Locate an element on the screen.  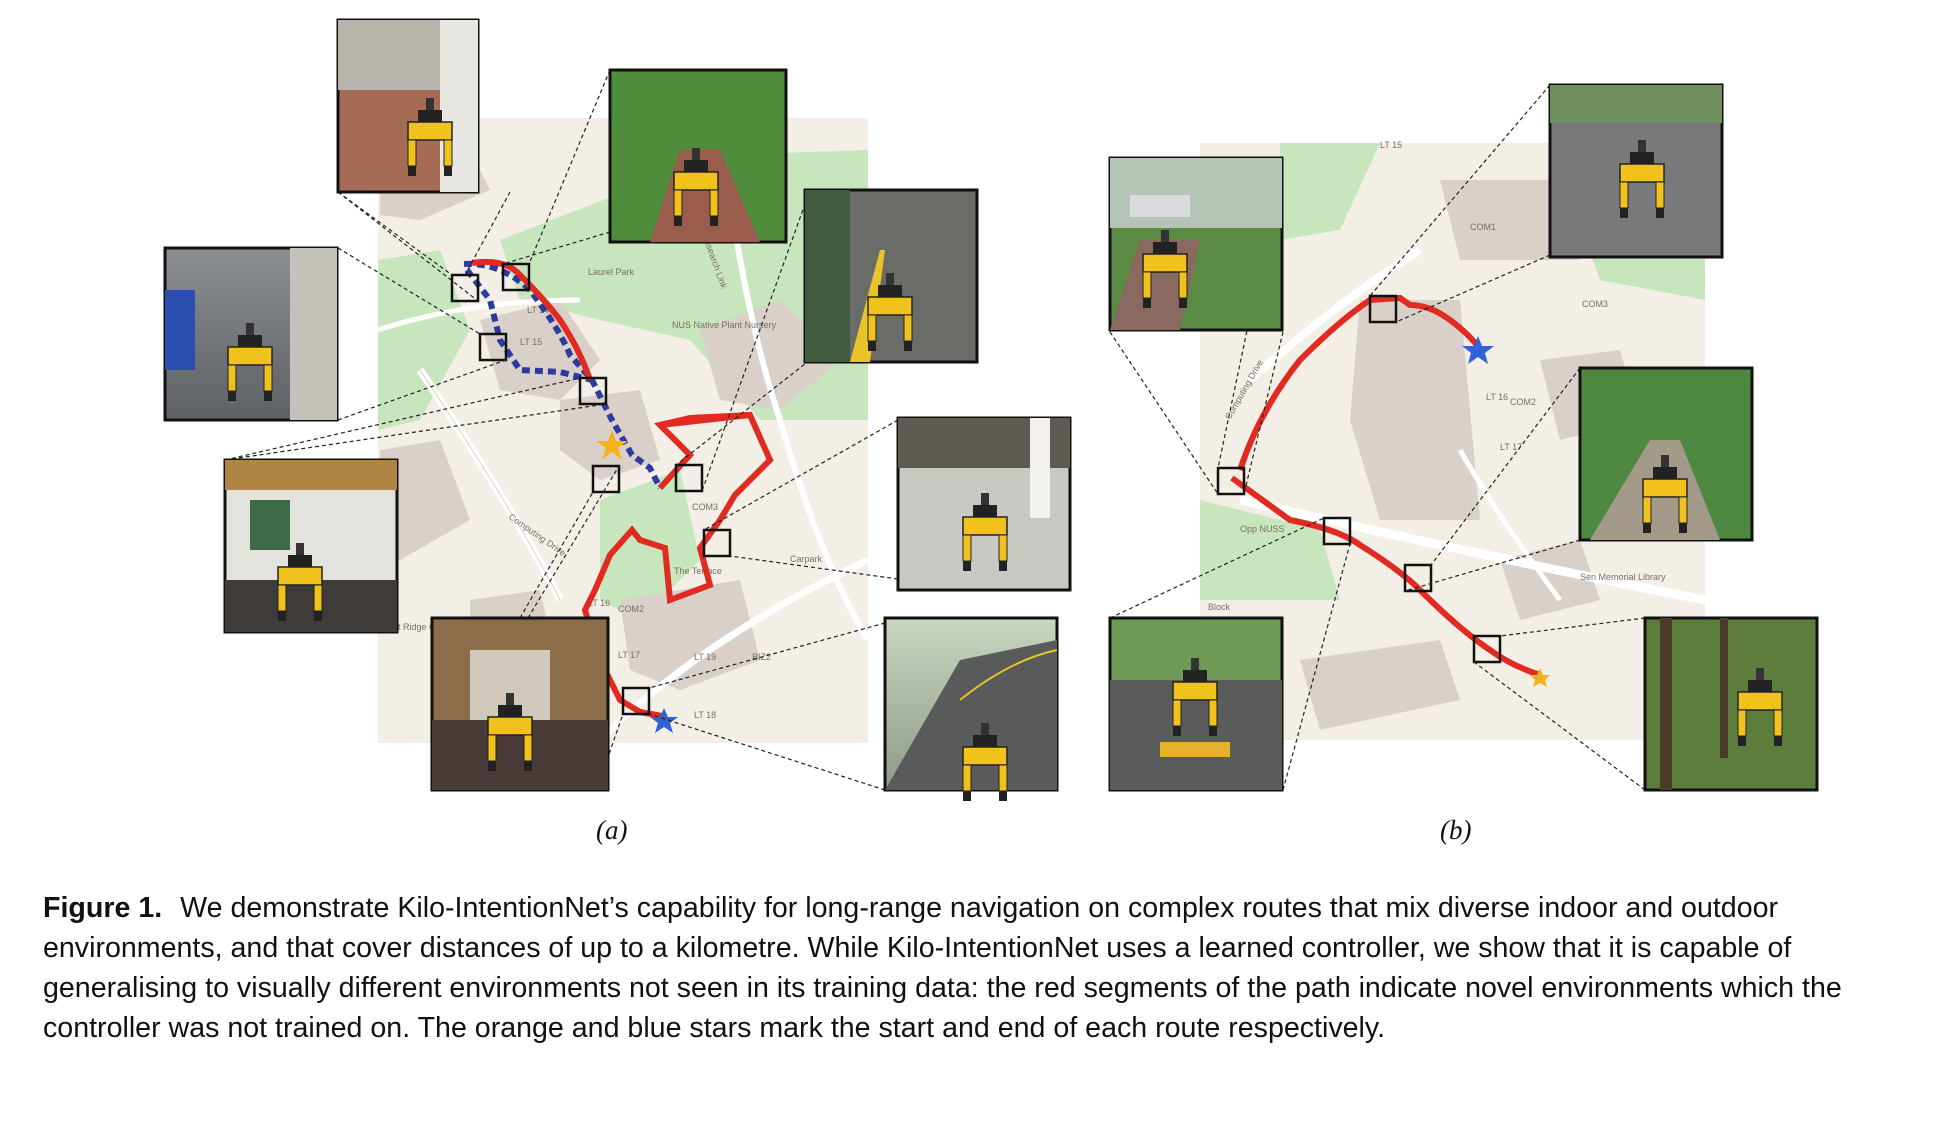
photo-b-tree-sidewalk is located at coordinates (1666, 454).